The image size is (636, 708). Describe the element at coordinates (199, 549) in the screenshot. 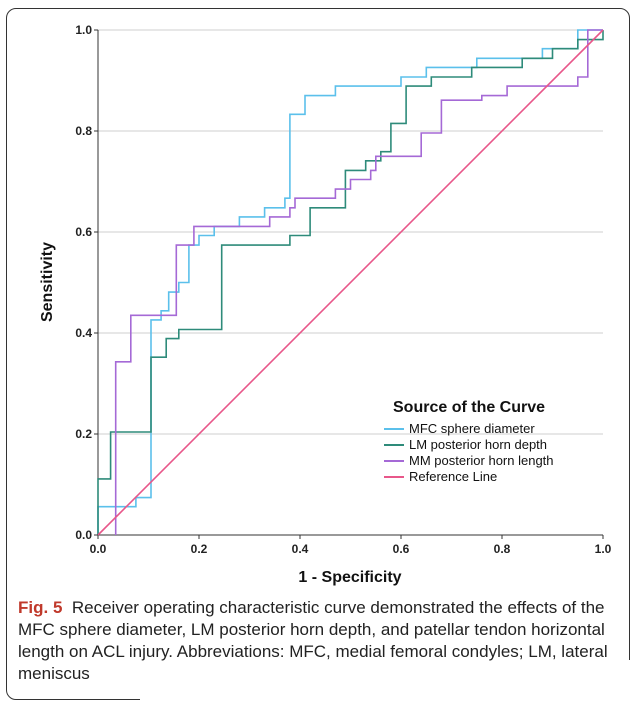

I see `x-tick-label: 0.2` at that location.